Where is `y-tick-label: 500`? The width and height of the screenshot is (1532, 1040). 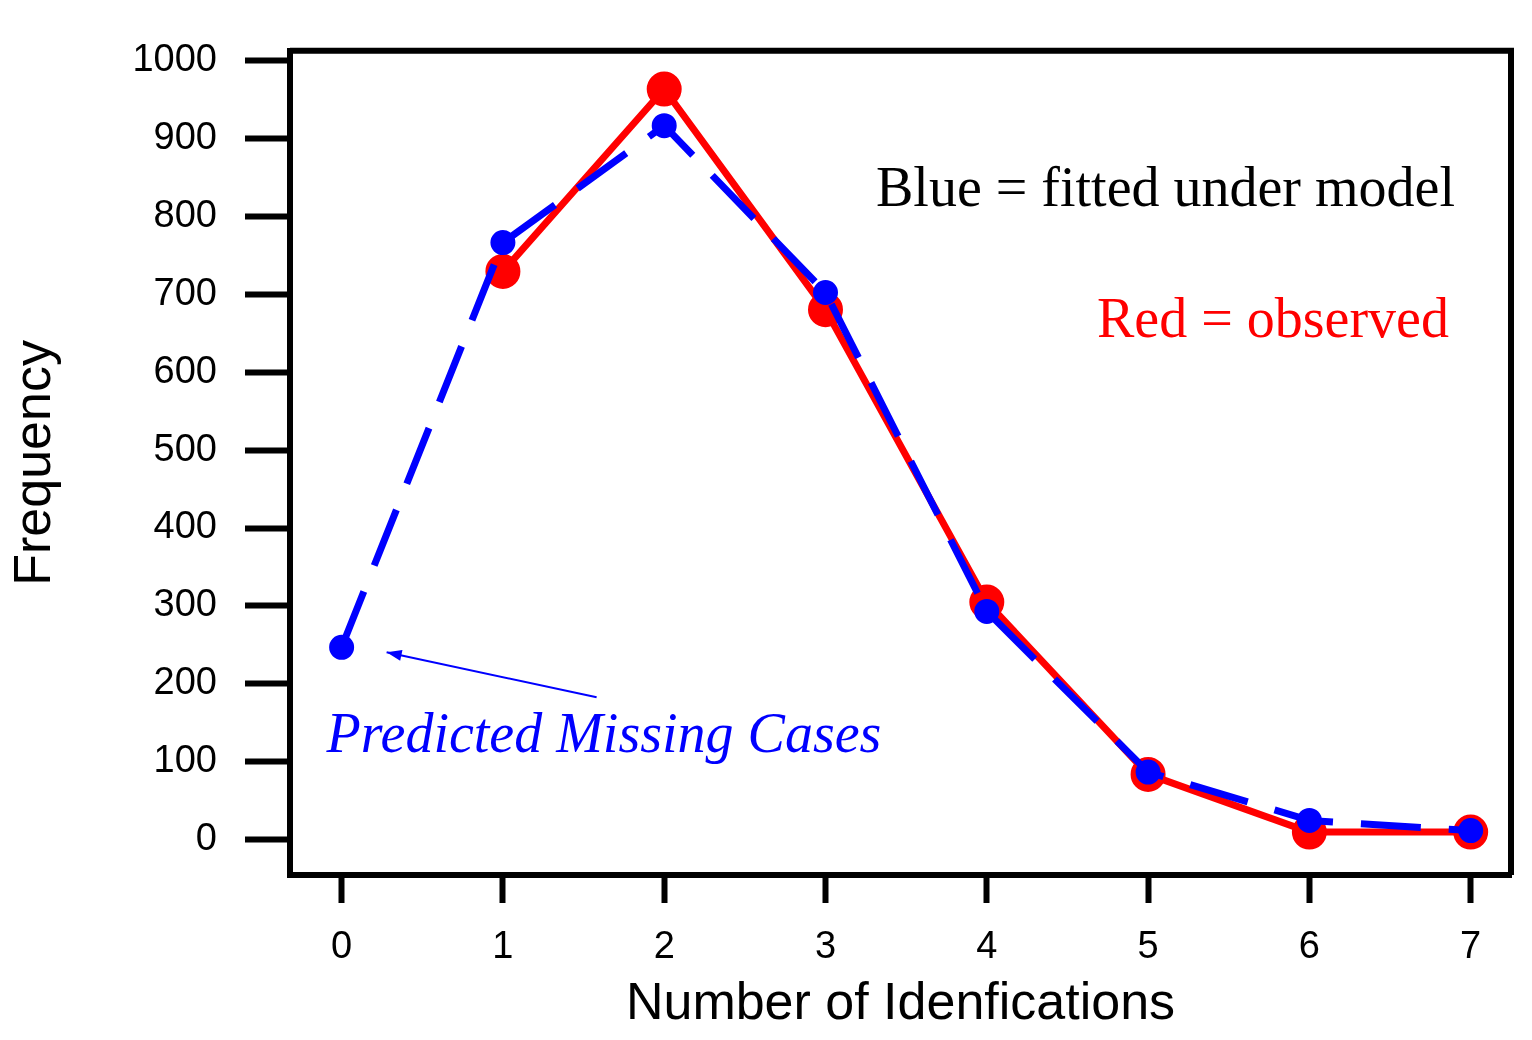 y-tick-label: 500 is located at coordinates (185, 447).